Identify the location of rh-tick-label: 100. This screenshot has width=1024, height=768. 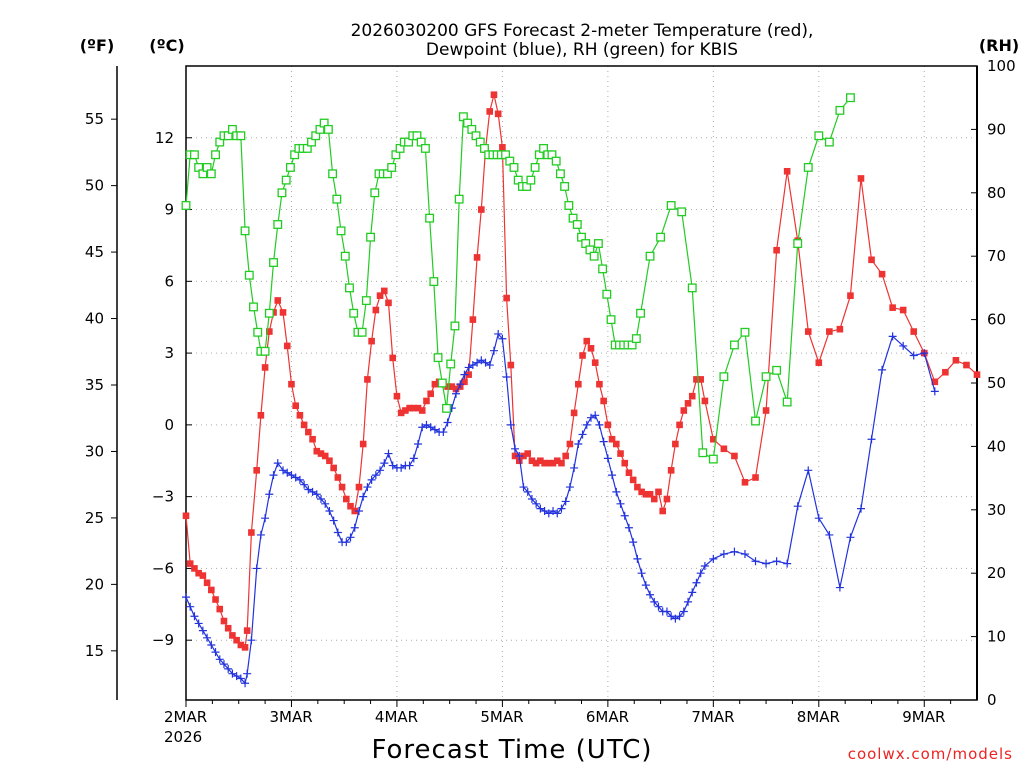
(1001, 66).